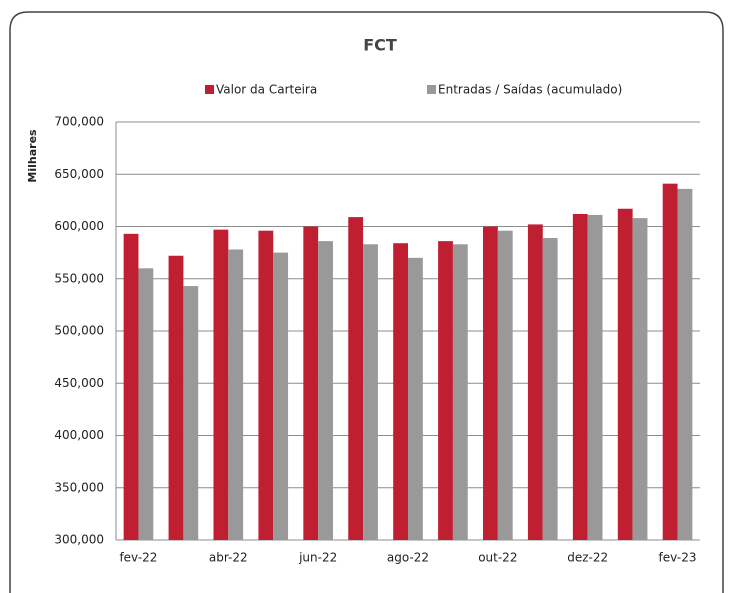 Image resolution: width=733 pixels, height=593 pixels. What do you see at coordinates (32, 156) in the screenshot?
I see `y-axis-label: Milhares` at bounding box center [32, 156].